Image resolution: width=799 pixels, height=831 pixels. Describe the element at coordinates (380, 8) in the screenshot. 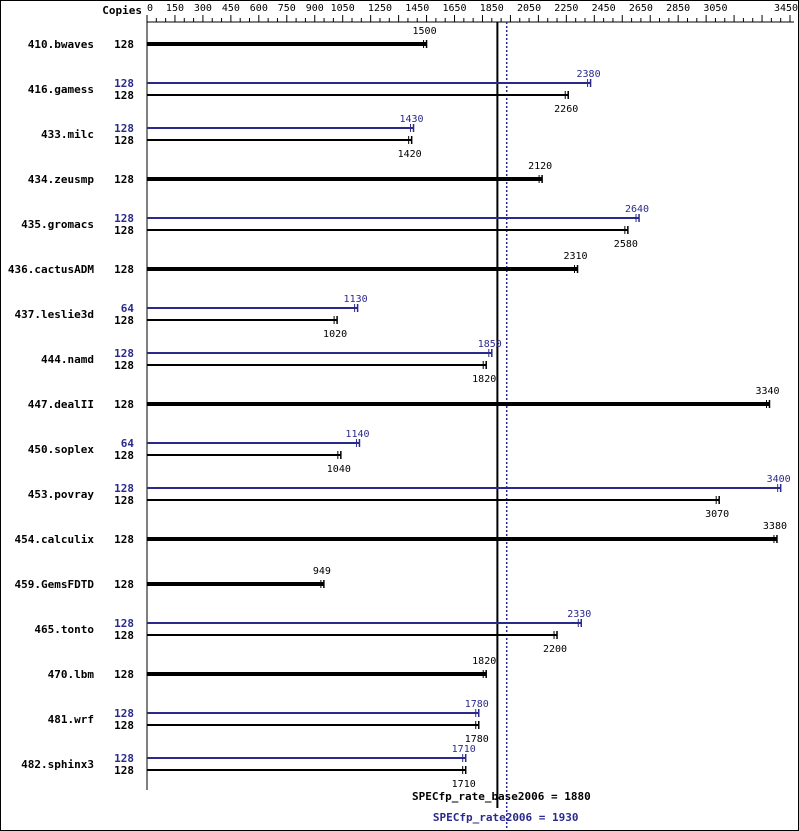

I see `x-tick-label: 1250` at that location.